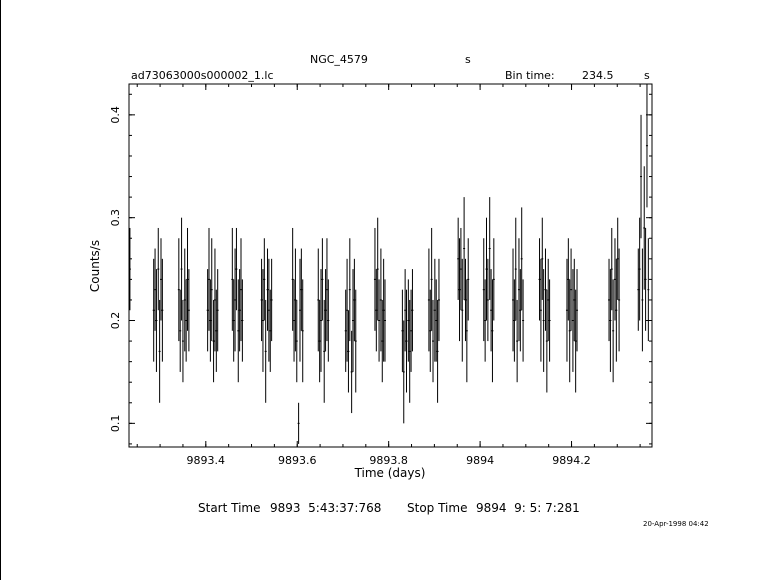 The image size is (781, 580). I want to click on window-left-border, so click(0, 290).